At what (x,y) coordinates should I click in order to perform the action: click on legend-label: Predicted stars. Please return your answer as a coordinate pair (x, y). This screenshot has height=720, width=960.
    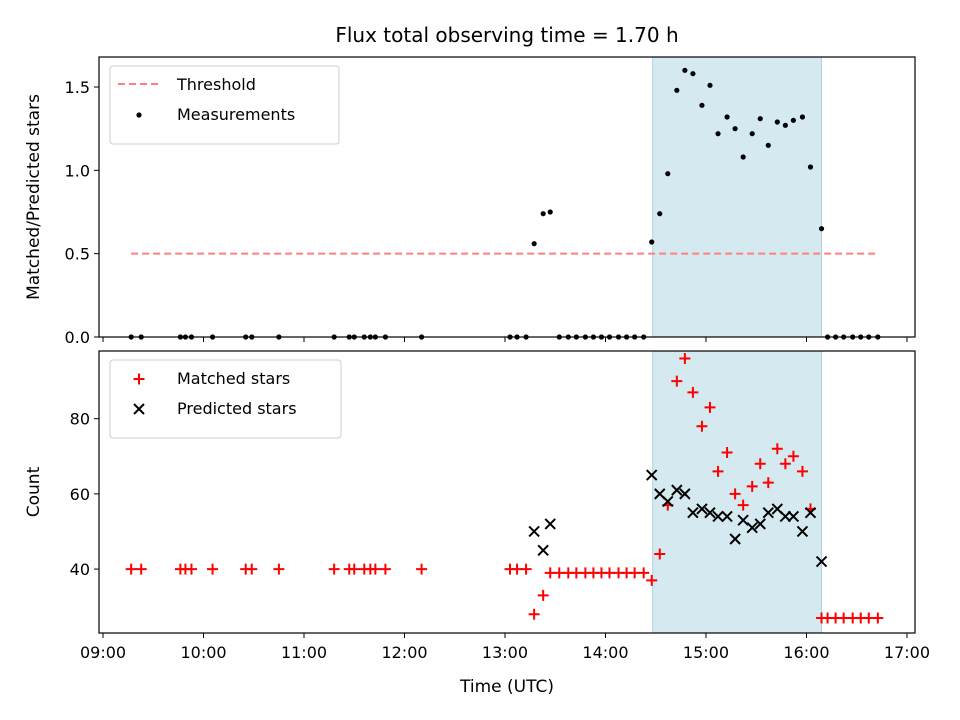
    Looking at the image, I should click on (237, 408).